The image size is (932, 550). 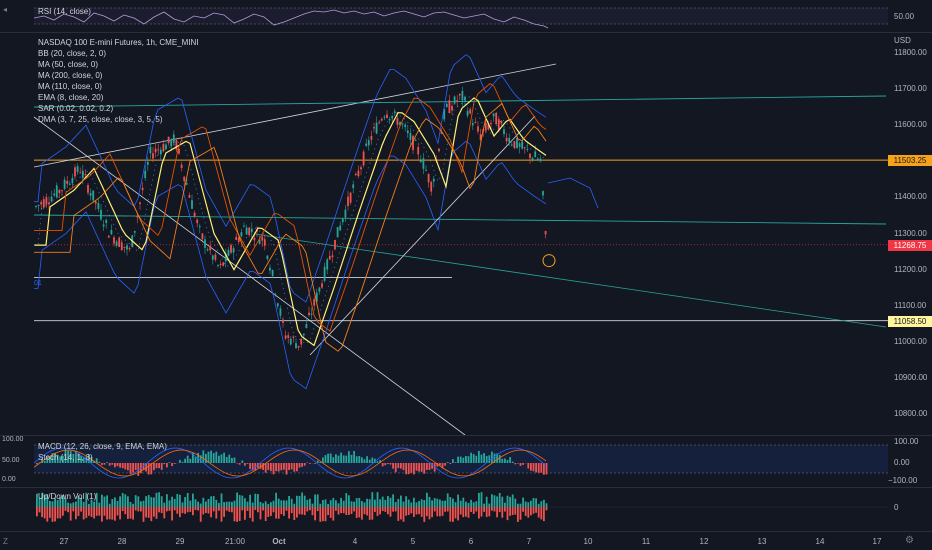 What do you see at coordinates (466, 509) in the screenshot?
I see `volume-pane: Up/Down Vol (1) 0` at bounding box center [466, 509].